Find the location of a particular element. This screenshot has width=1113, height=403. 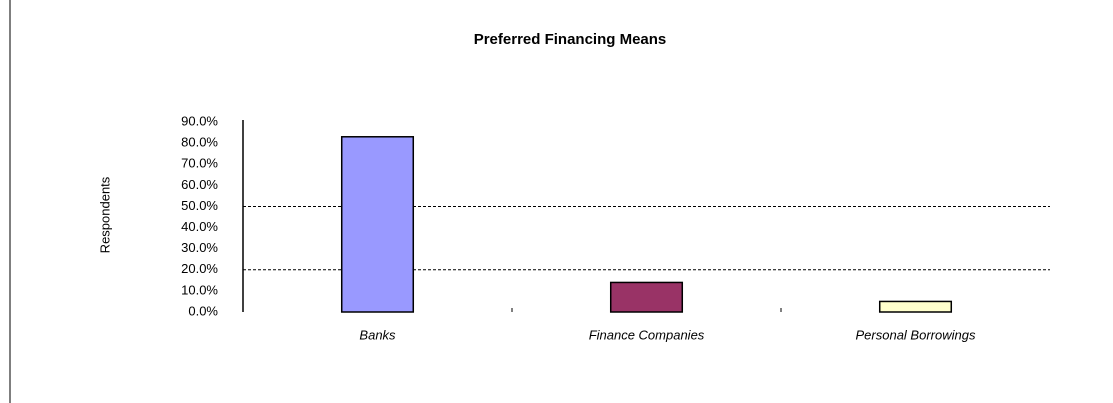

y-tick-label: 0.0% is located at coordinates (203, 310).